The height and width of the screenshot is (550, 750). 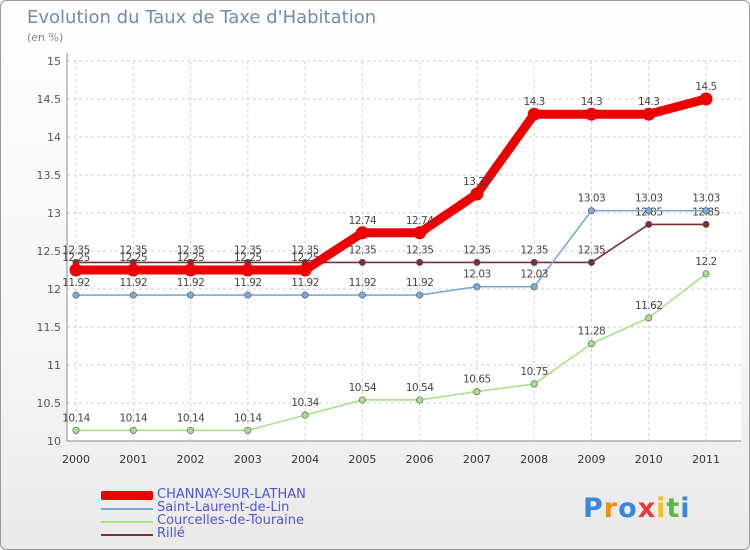 What do you see at coordinates (611, 508) in the screenshot?
I see `logo-letter: r` at bounding box center [611, 508].